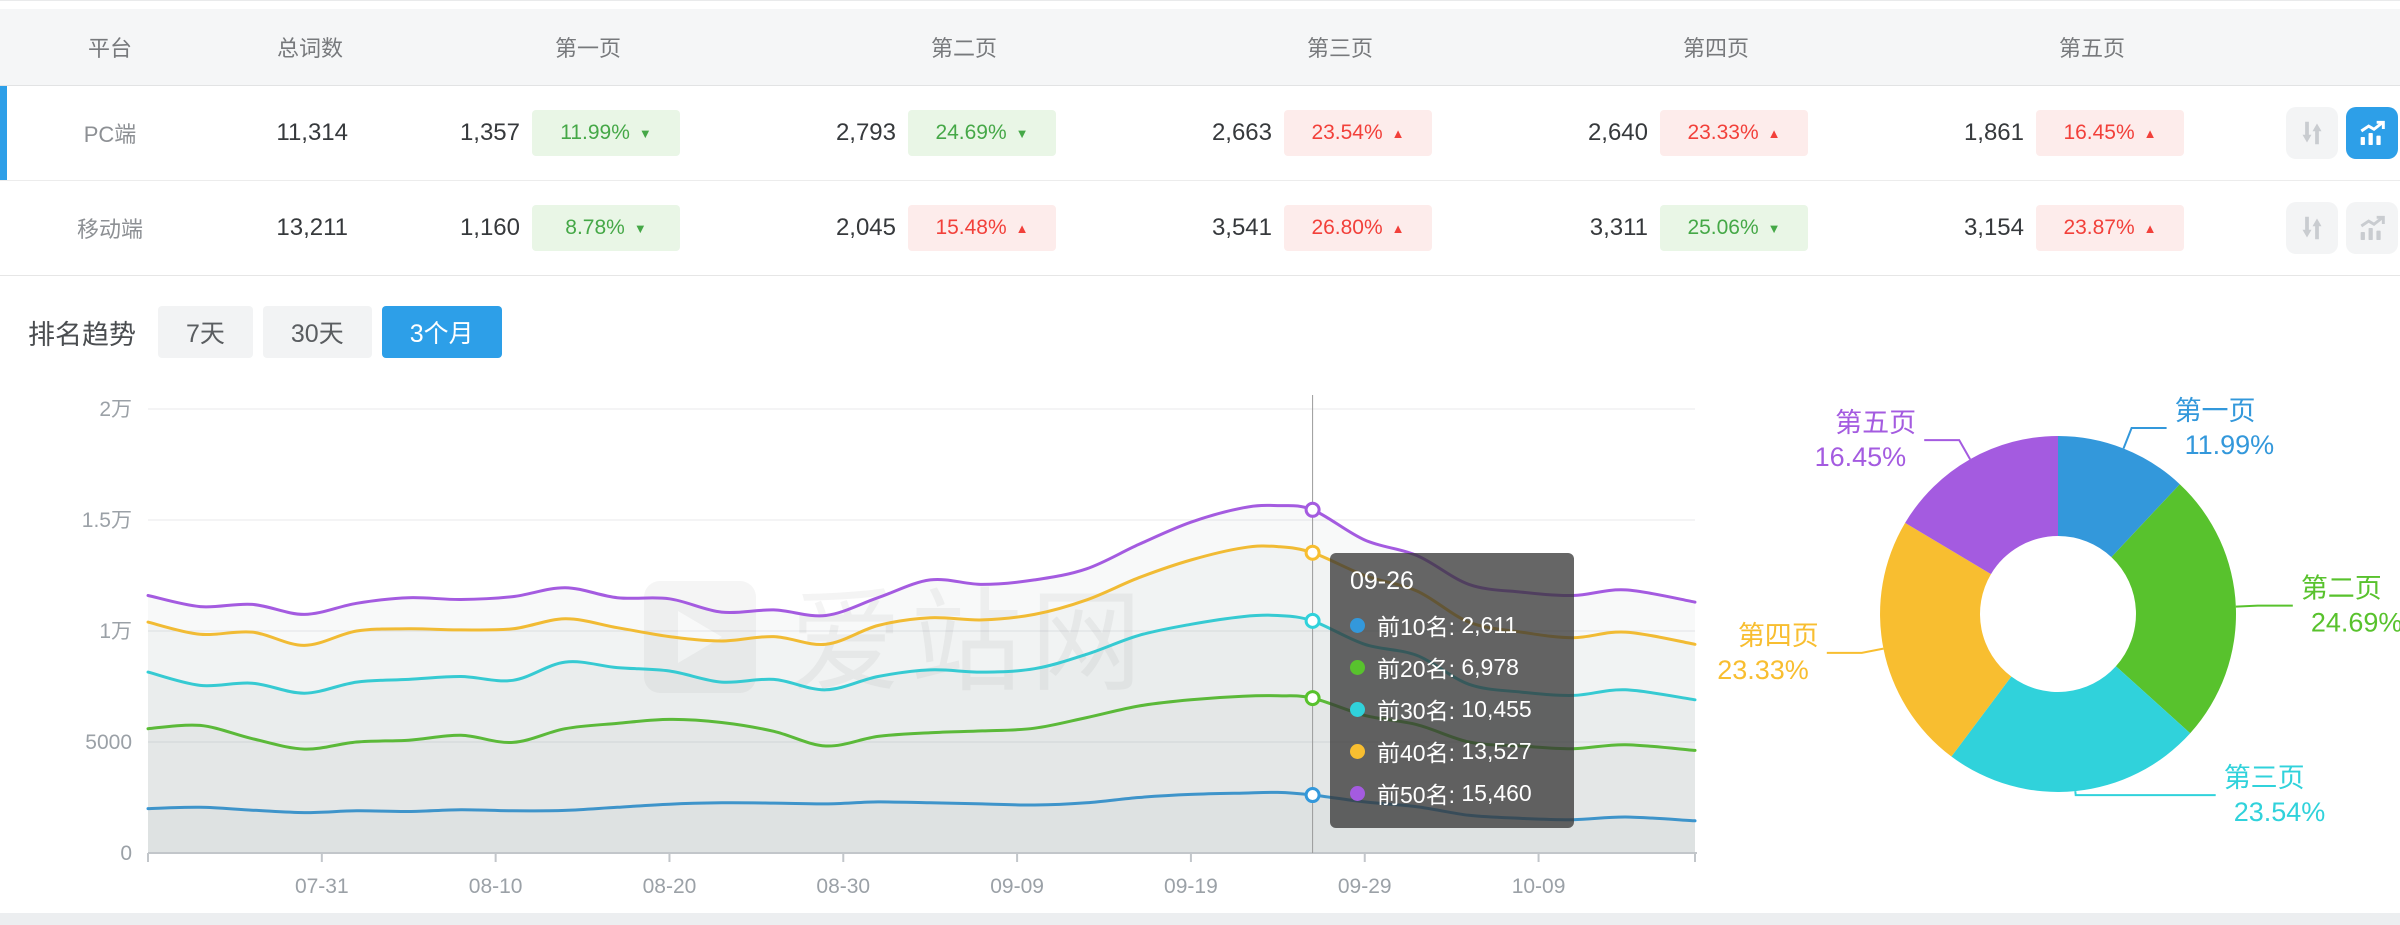 Image resolution: width=2400 pixels, height=925 pixels. I want to click on percent-badge: 11.99% ▼, so click(606, 133).